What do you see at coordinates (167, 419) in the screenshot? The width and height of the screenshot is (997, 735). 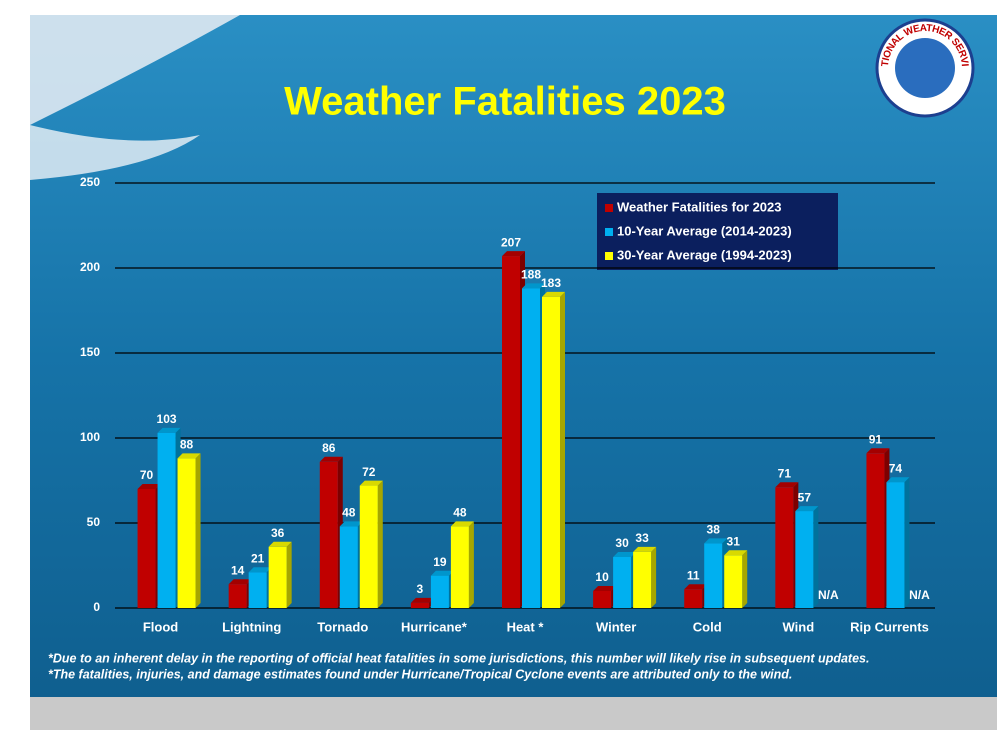 I see `value-label: 103` at bounding box center [167, 419].